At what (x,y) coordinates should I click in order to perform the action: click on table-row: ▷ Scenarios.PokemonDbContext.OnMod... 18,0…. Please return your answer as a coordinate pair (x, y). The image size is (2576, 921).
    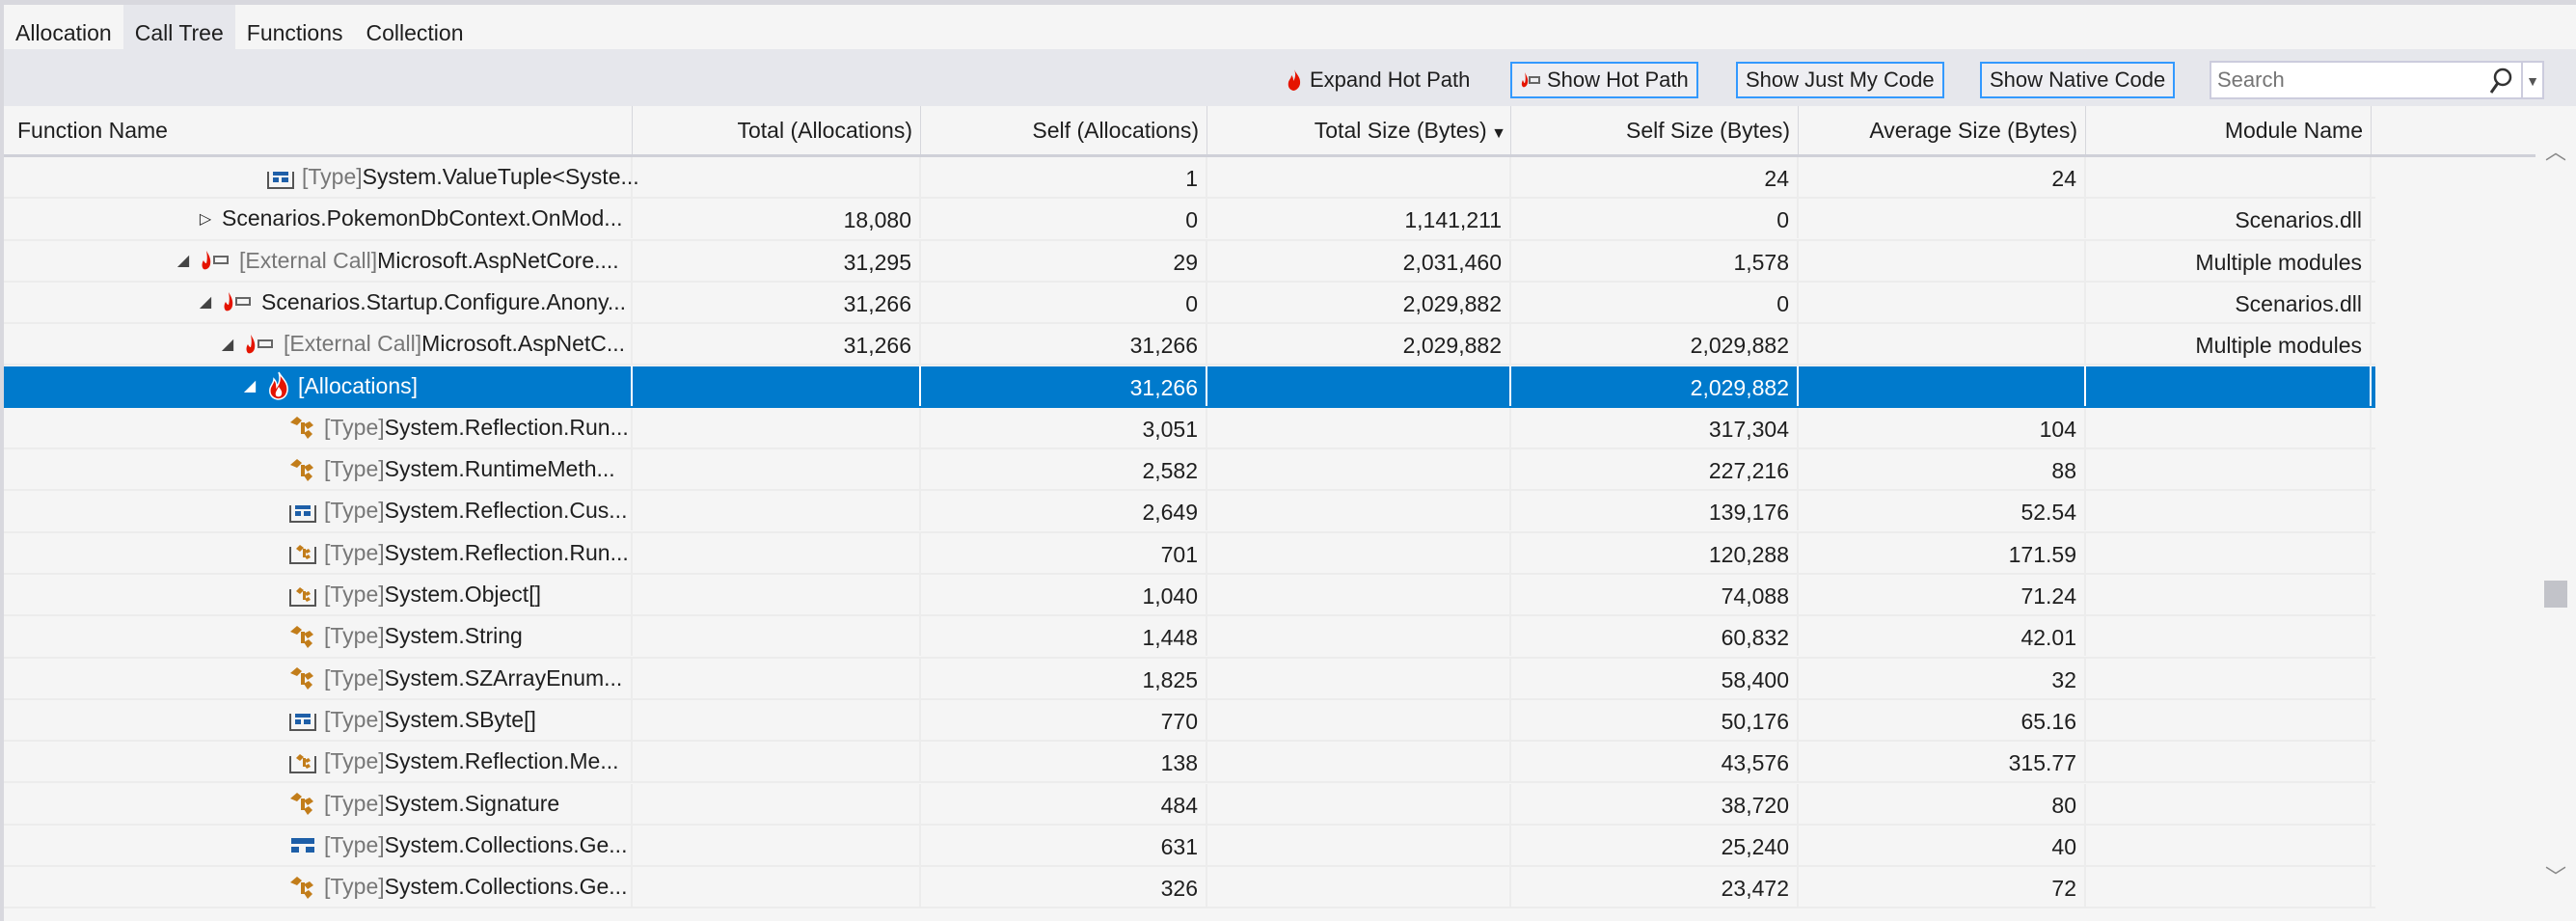
    Looking at the image, I should click on (1189, 220).